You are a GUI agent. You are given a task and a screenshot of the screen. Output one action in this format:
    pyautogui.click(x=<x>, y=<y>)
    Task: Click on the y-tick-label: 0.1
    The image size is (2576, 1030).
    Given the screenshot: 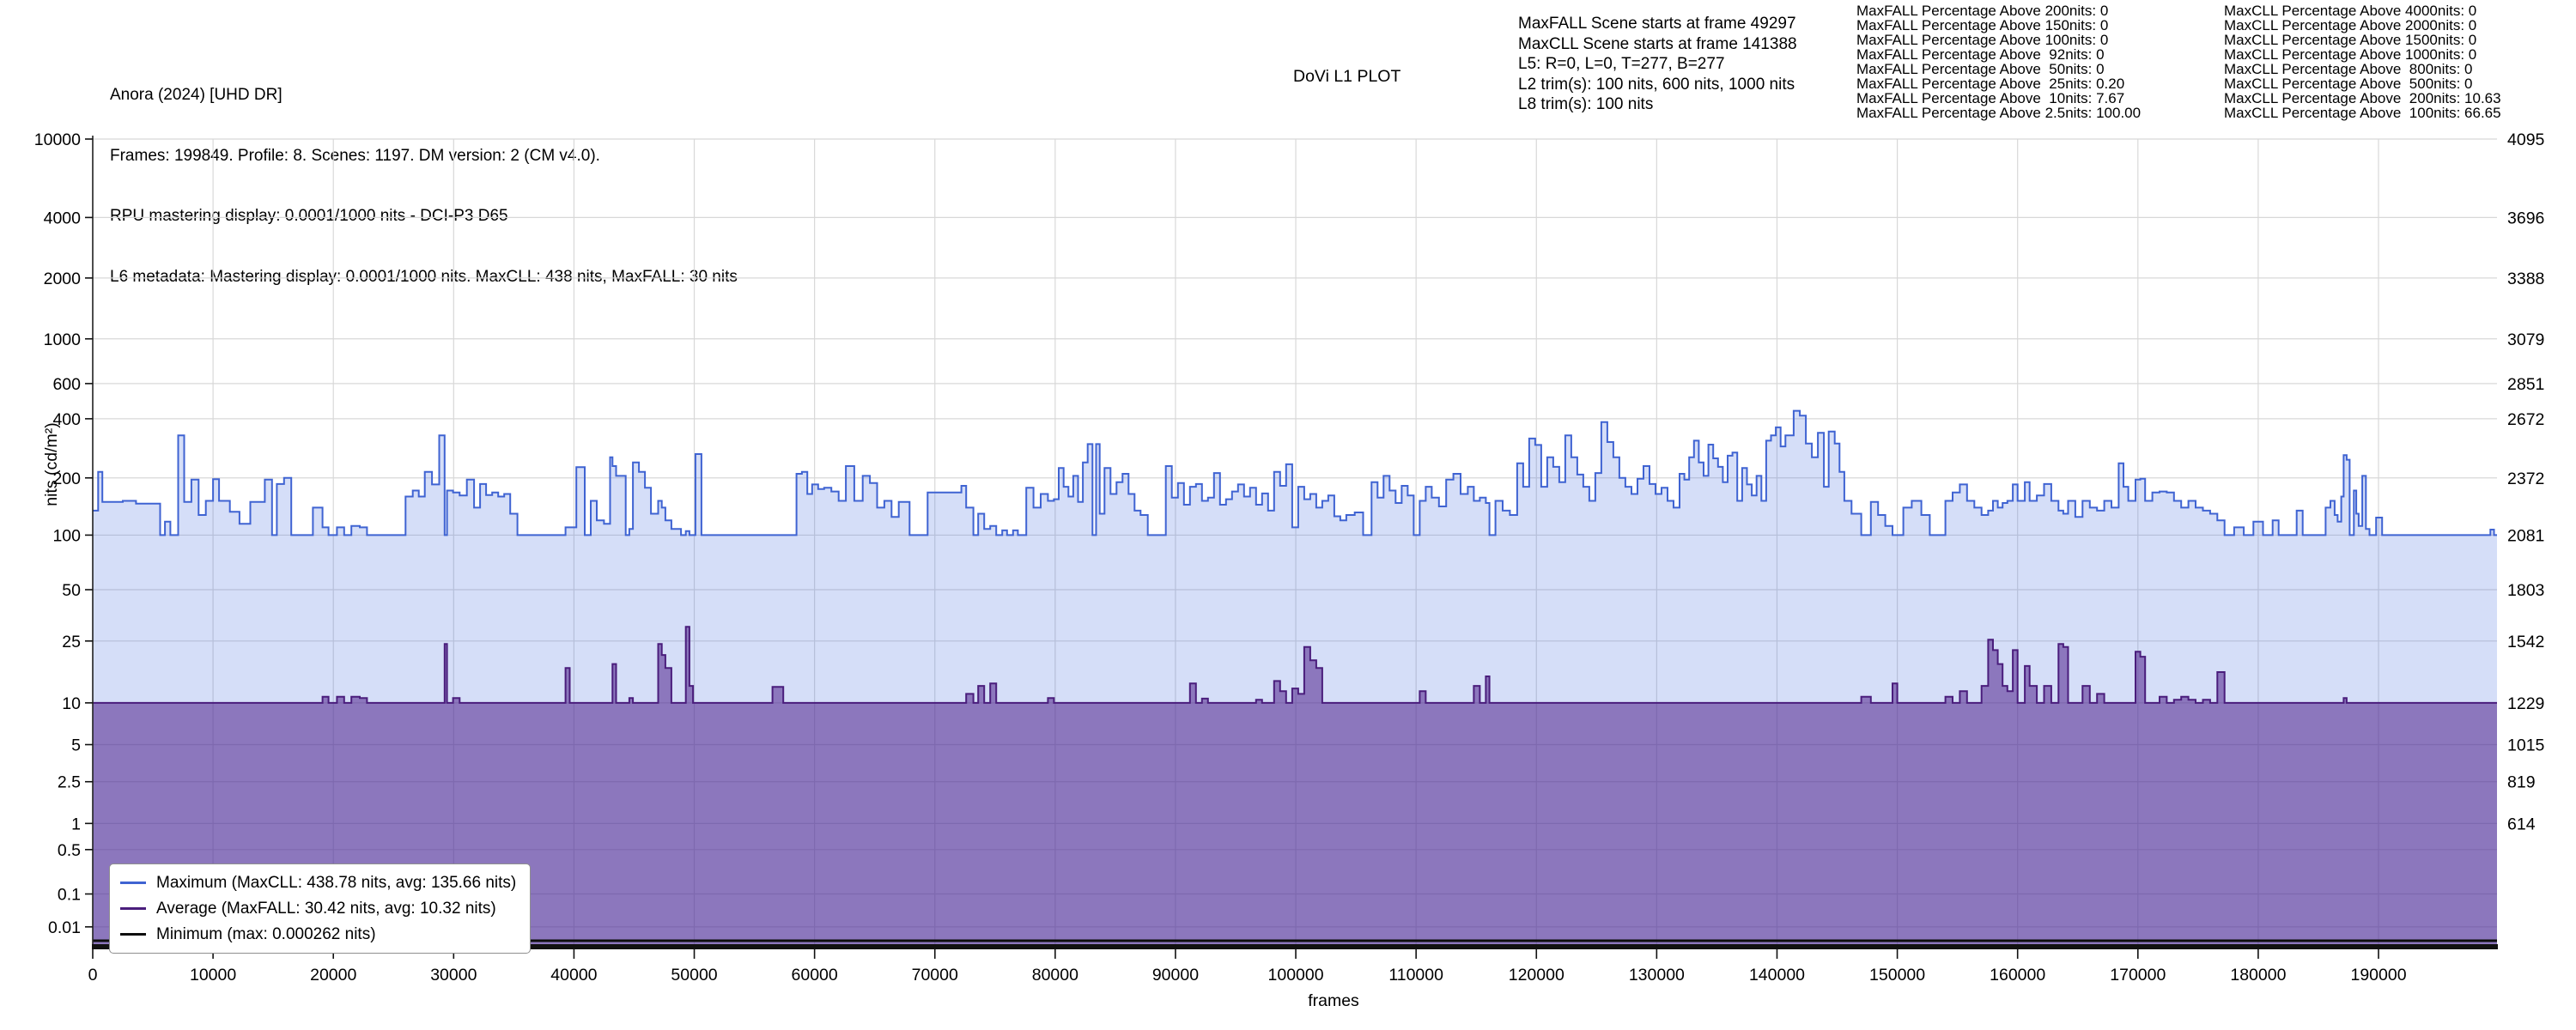 What is the action you would take?
    pyautogui.click(x=69, y=895)
    